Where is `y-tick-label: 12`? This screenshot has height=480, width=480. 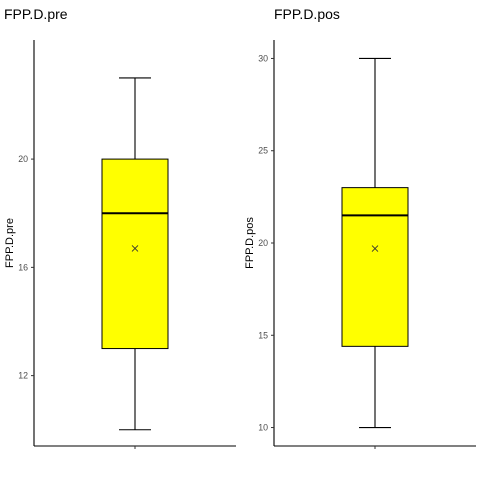 y-tick-label: 12 is located at coordinates (23, 376).